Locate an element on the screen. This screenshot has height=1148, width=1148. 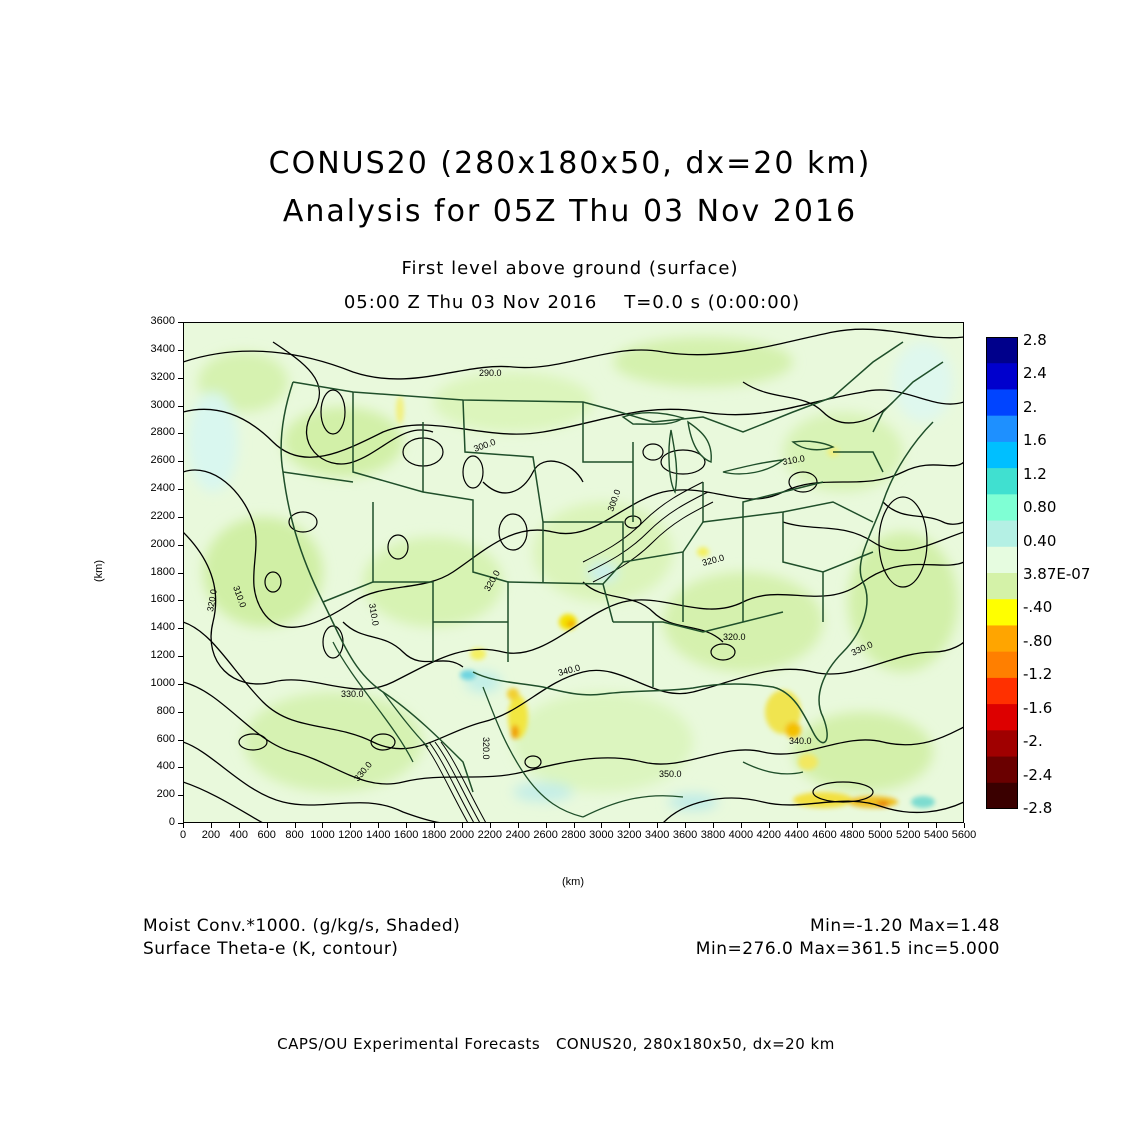
colorbar-label: -.80 is located at coordinates (1038, 640).